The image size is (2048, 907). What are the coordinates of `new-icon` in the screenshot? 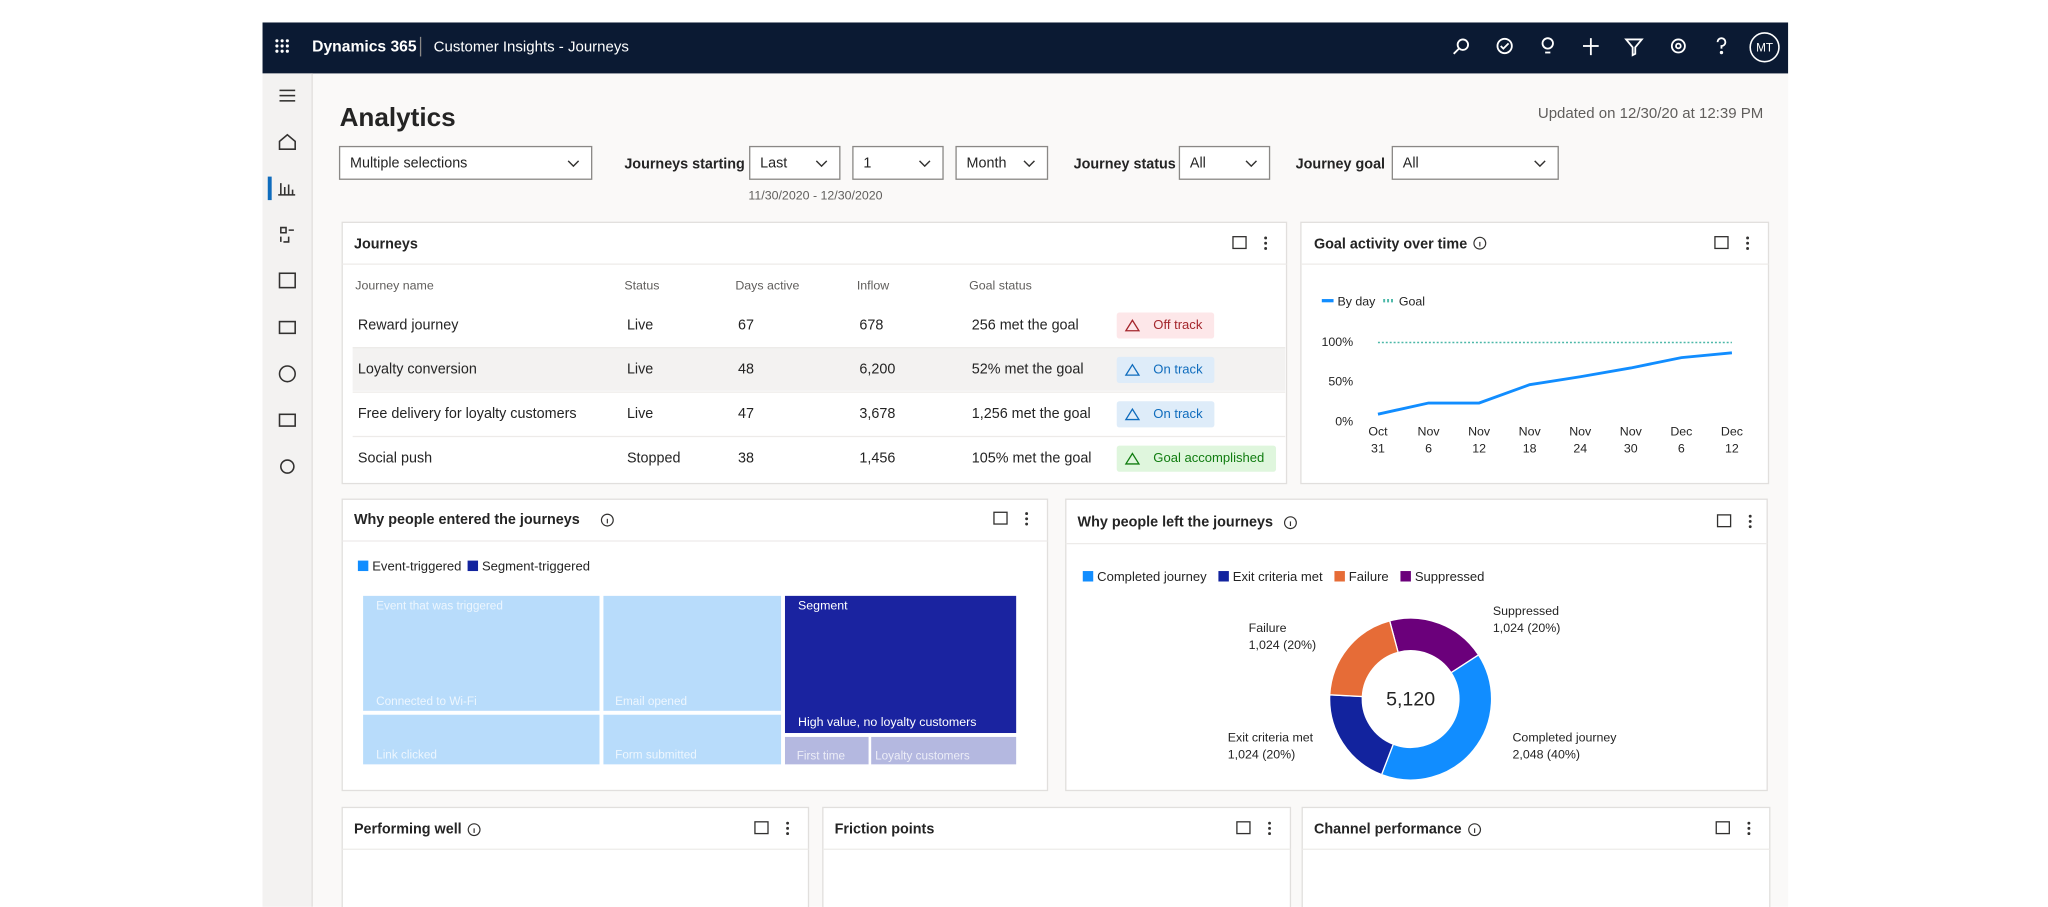 It's located at (1591, 47).